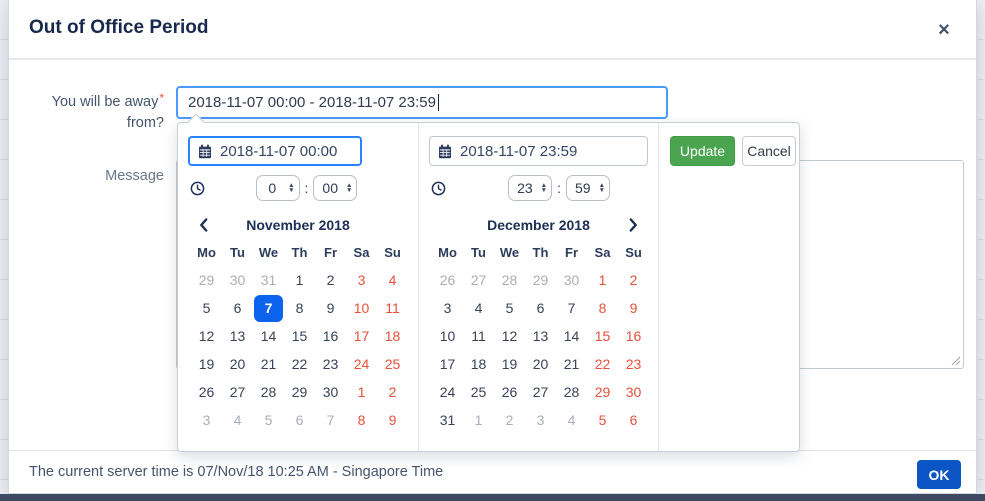 This screenshot has width=985, height=501. What do you see at coordinates (944, 29) in the screenshot?
I see `close-icon: ×` at bounding box center [944, 29].